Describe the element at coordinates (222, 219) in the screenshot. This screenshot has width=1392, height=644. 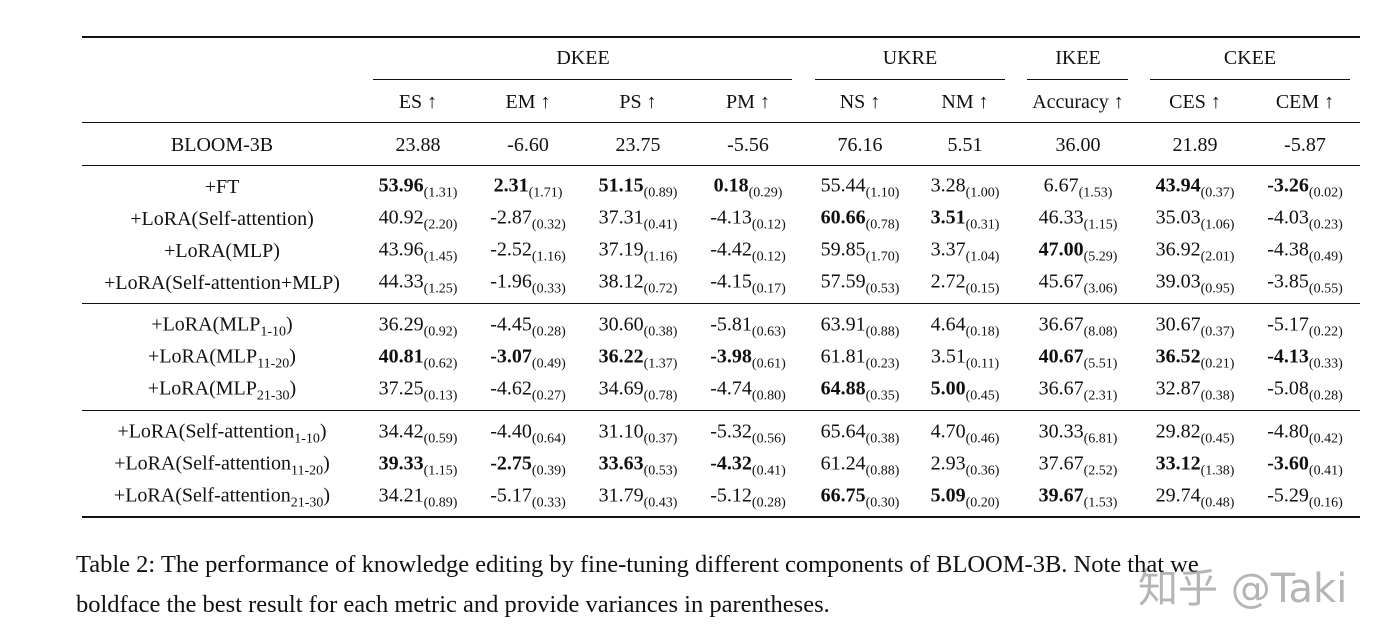
I see `label-text: +LoRA(Self-attention)` at that location.